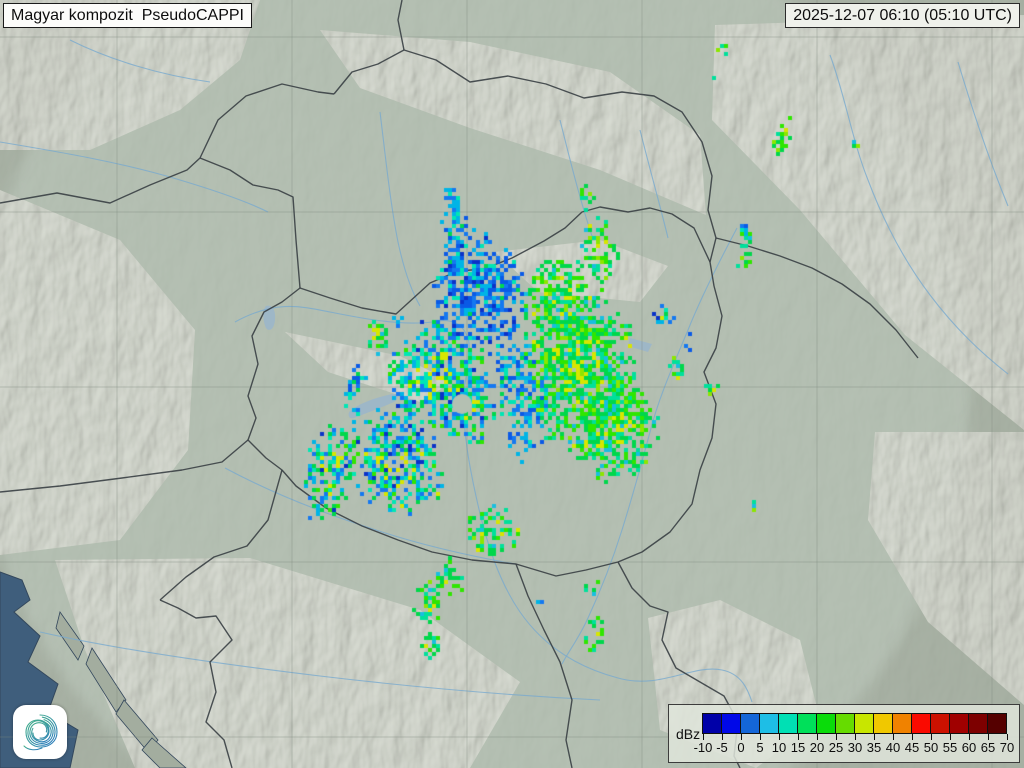 Image resolution: width=1024 pixels, height=768 pixels. I want to click on legend-tick-label: 60, so click(969, 747).